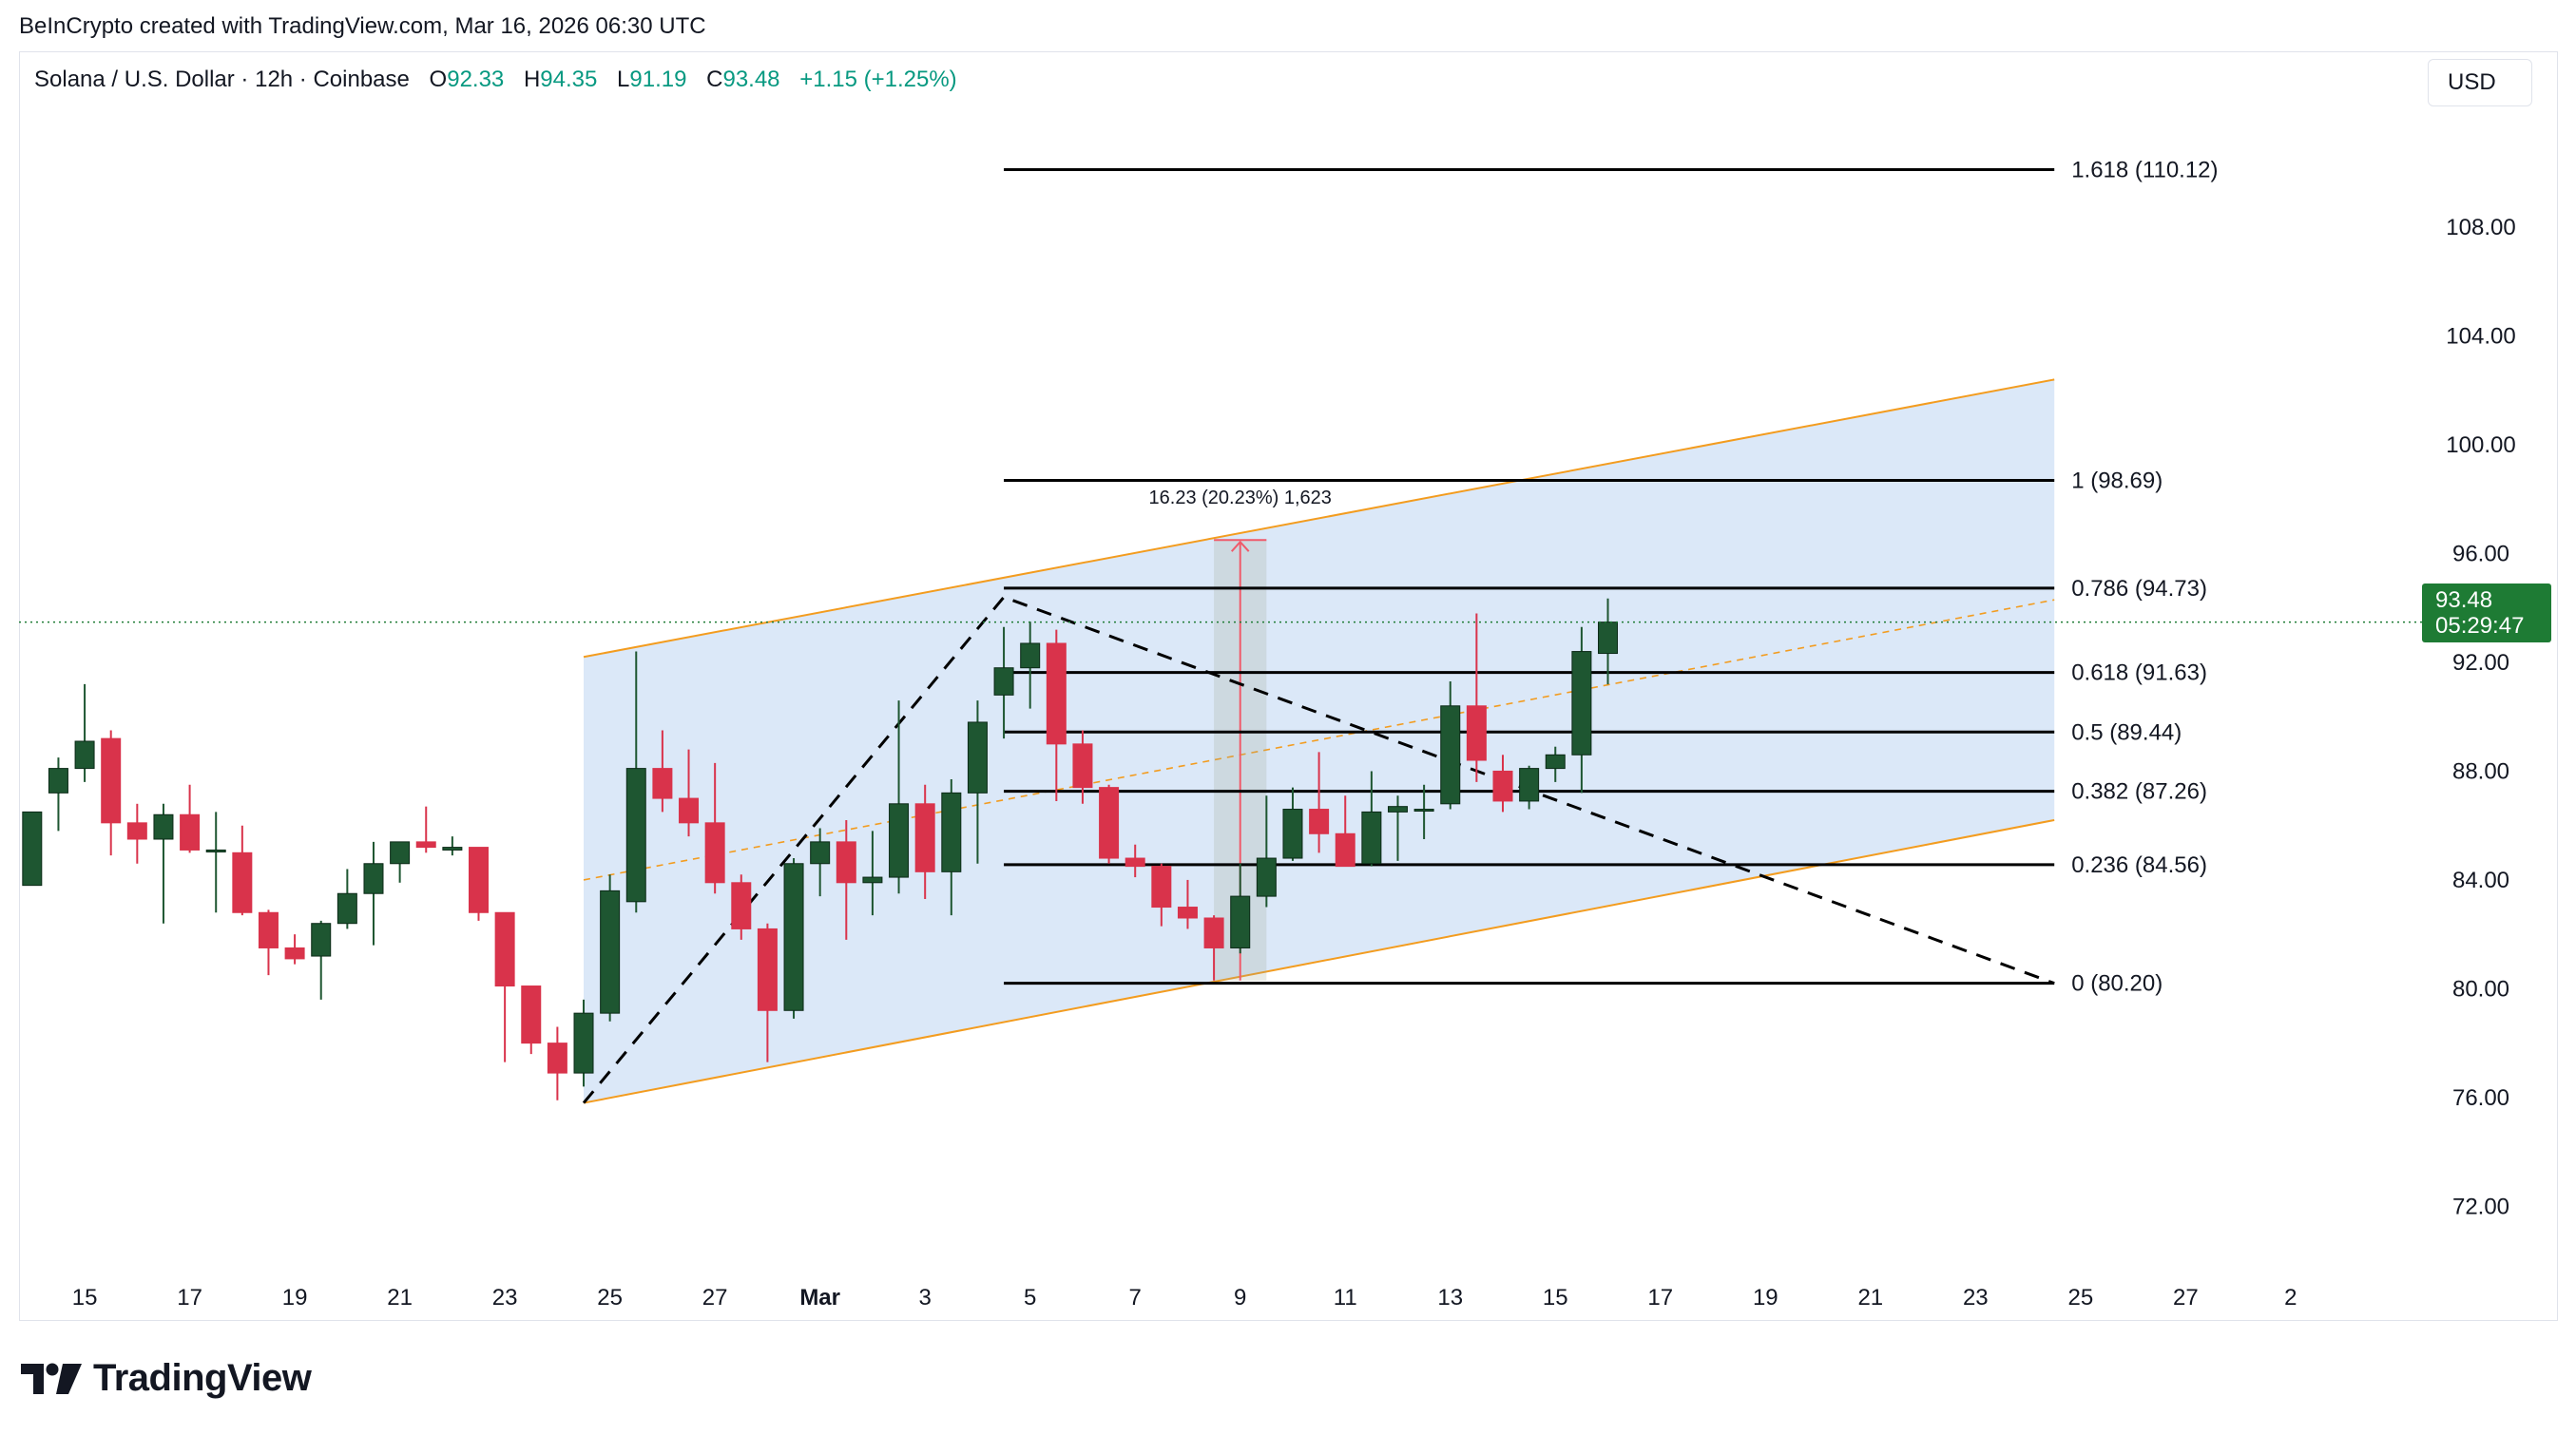 The width and height of the screenshot is (2576, 1435). I want to click on time-tick-15: 17, so click(1660, 1298).